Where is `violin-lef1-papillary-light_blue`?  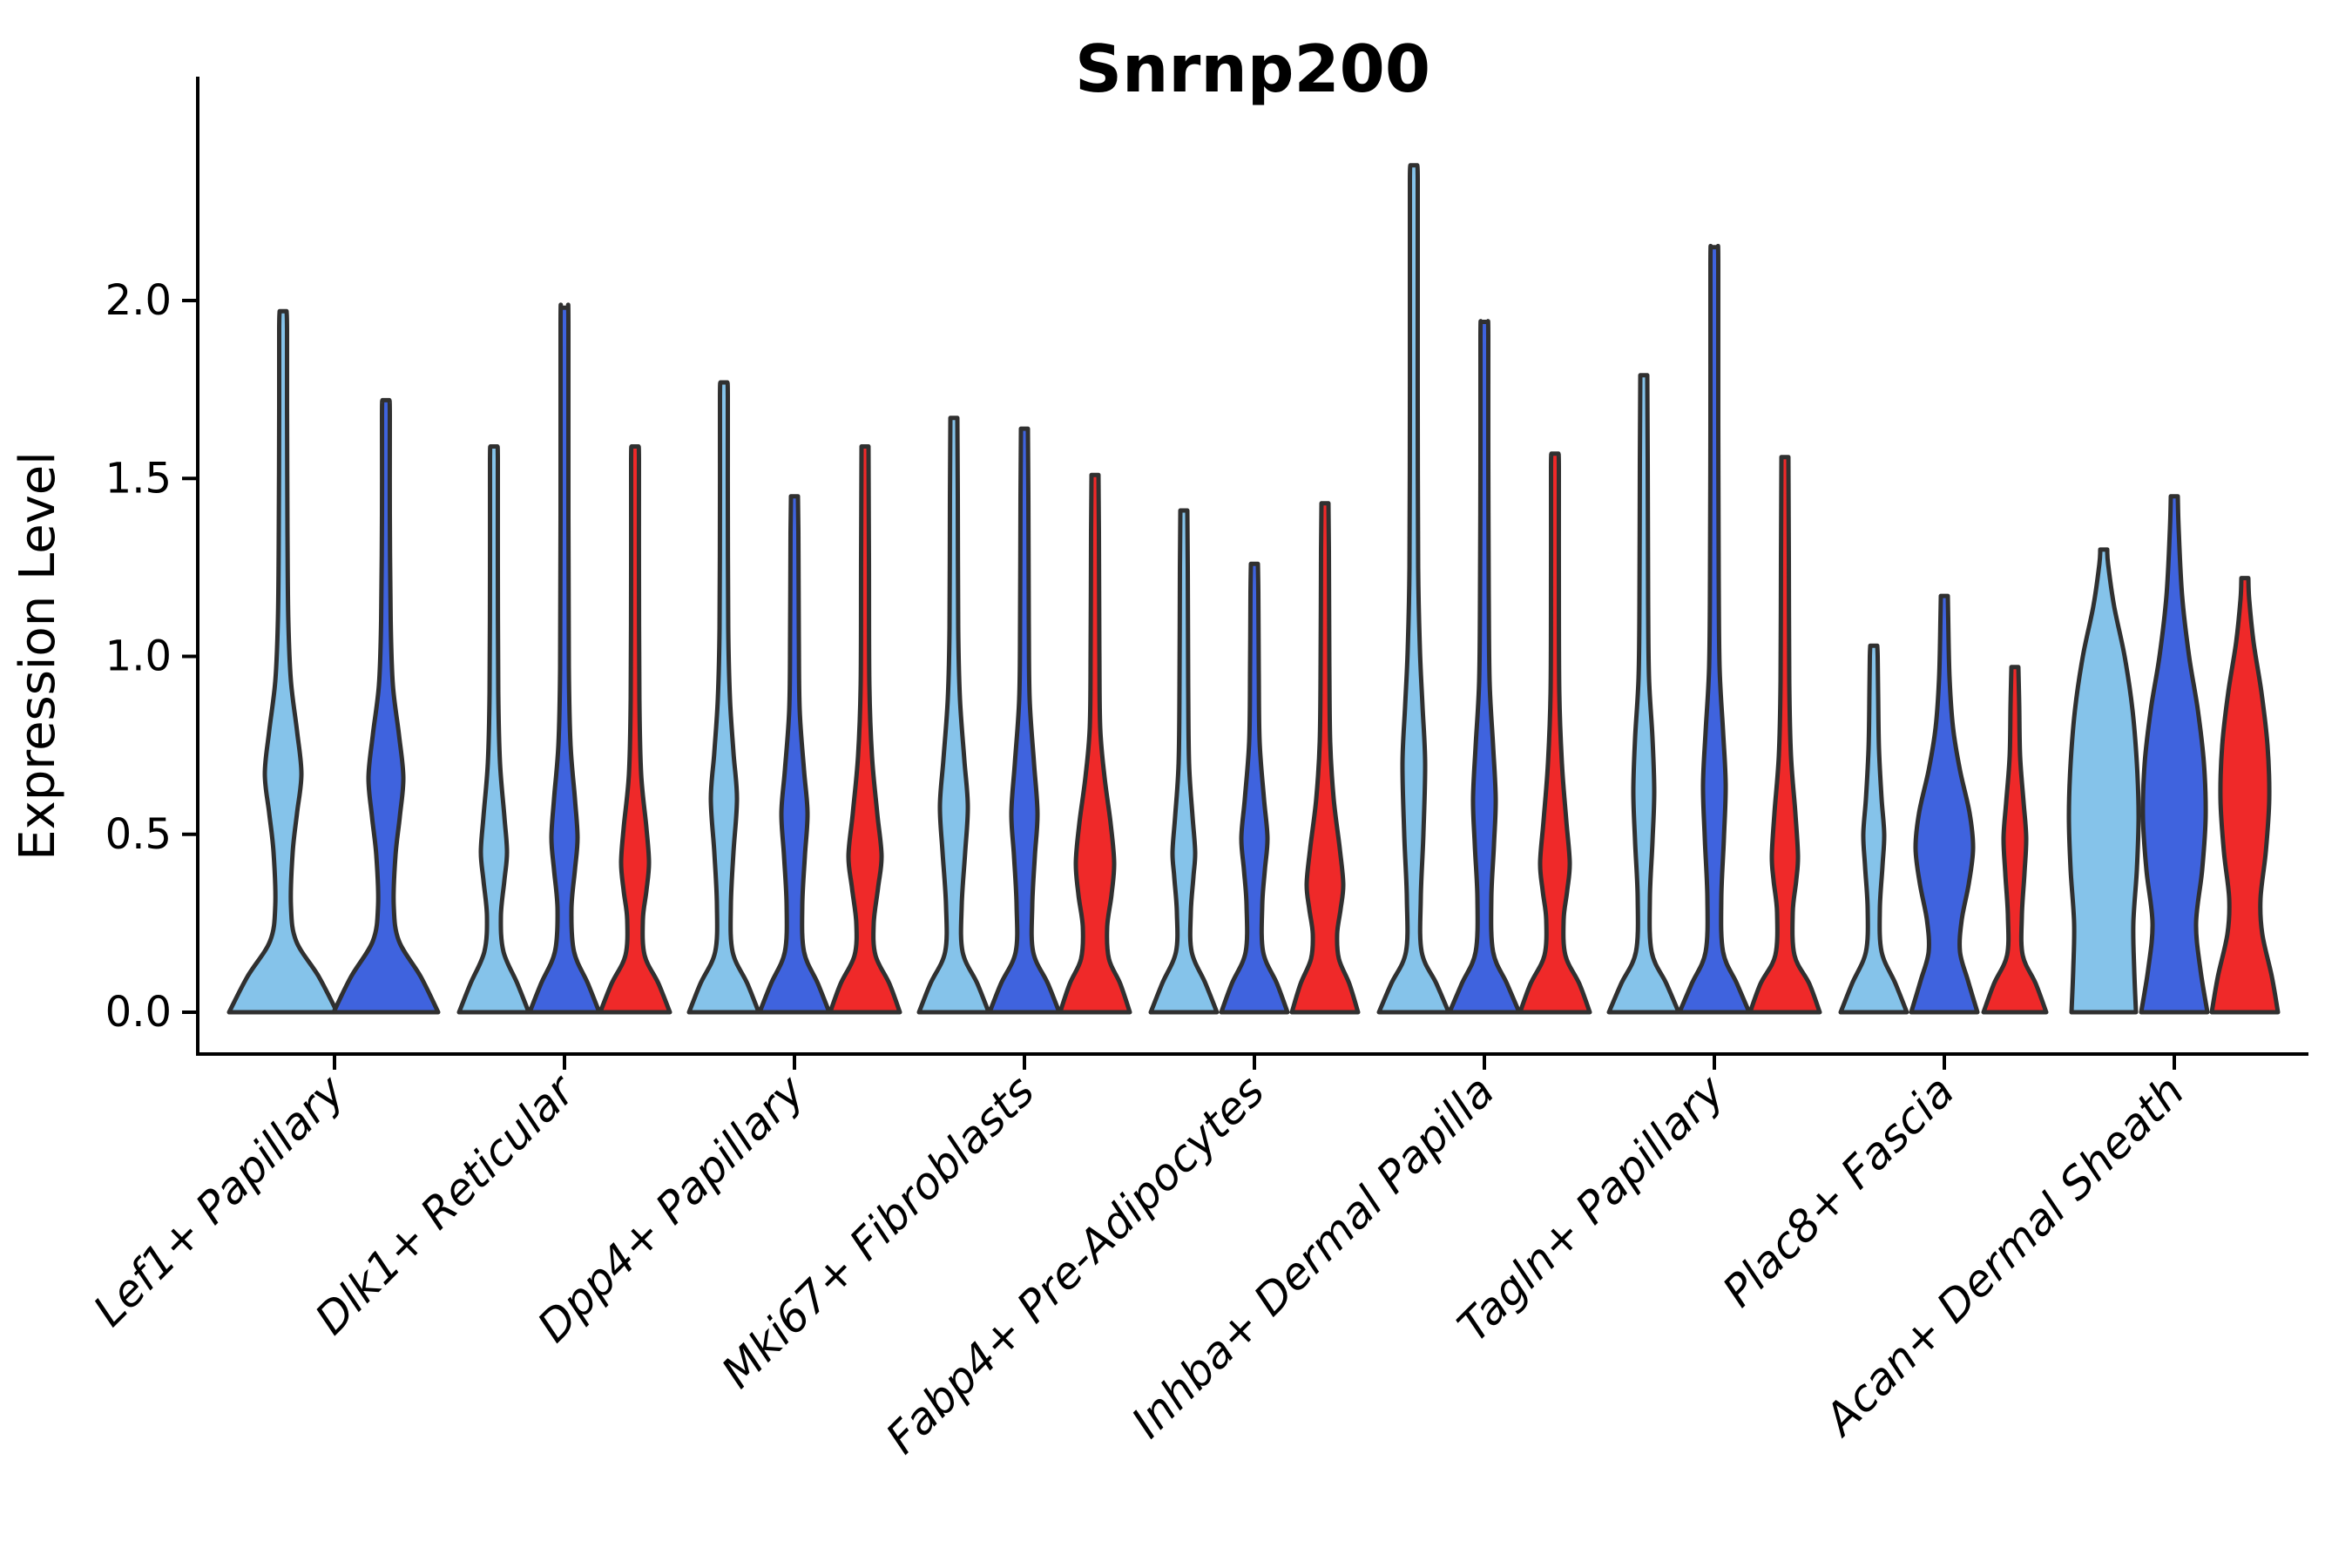
violin-lef1-papillary-light_blue is located at coordinates (283, 662).